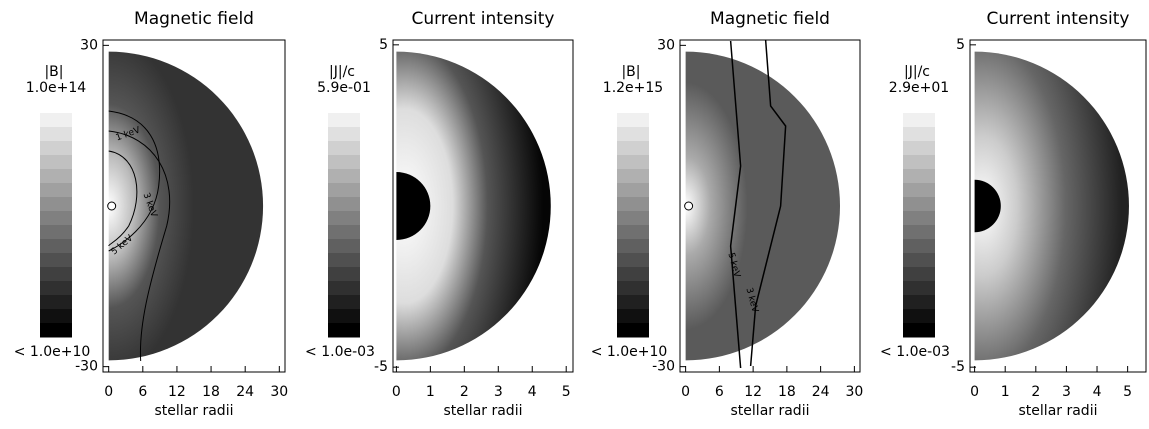 The width and height of the screenshot is (1149, 429). Describe the element at coordinates (56, 88) in the screenshot. I see `colorbar-max: 1.0e+14` at that location.